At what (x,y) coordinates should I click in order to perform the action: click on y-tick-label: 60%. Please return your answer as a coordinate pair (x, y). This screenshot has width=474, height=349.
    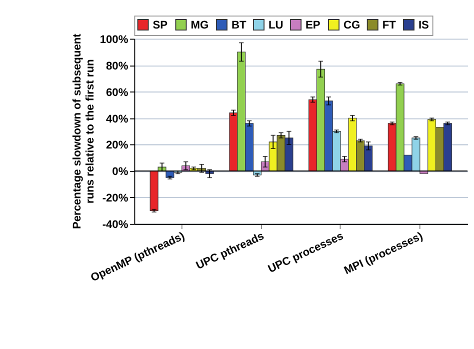
    Looking at the image, I should click on (117, 92).